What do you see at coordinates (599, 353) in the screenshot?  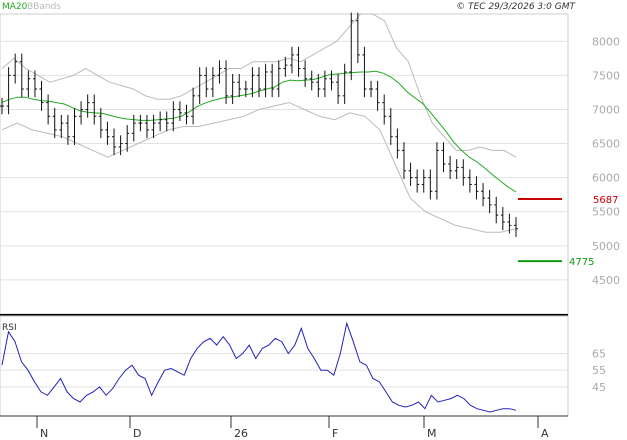 I see `rsi-tick-label: 65` at bounding box center [599, 353].